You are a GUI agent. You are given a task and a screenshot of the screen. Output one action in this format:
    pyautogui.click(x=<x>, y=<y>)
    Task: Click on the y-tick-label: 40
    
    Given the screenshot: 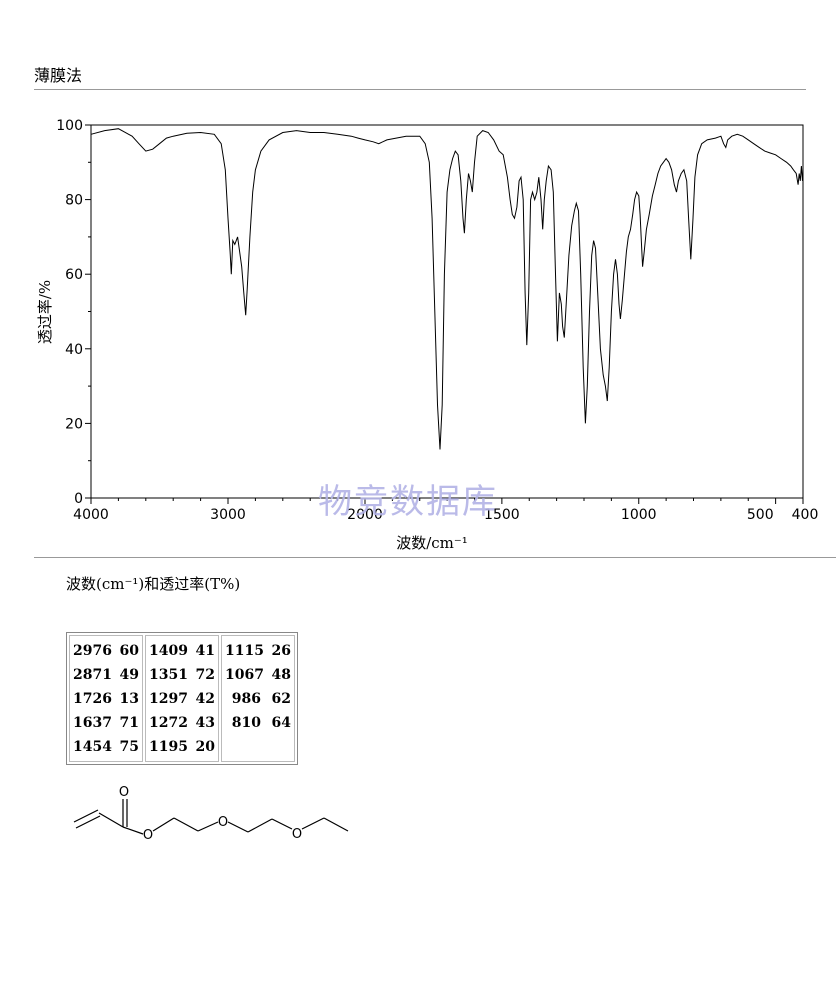 What is the action you would take?
    pyautogui.click(x=74, y=350)
    